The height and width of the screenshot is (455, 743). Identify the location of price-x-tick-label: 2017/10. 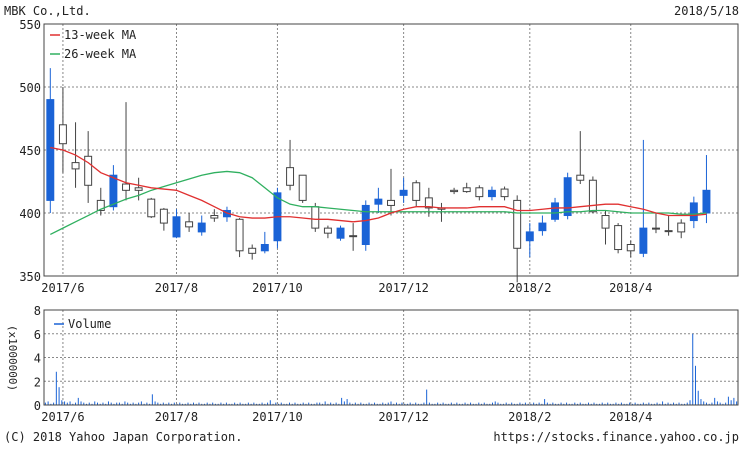
(277, 288).